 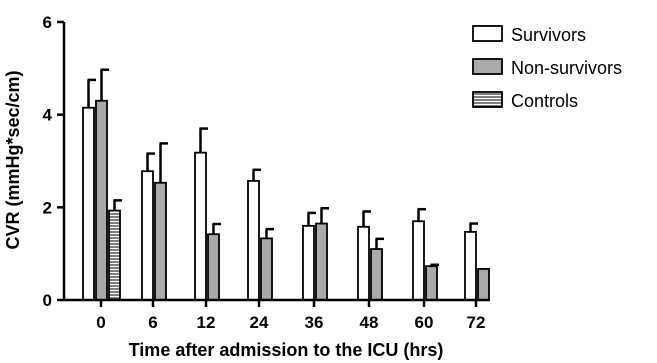 I want to click on y-tick-label: 6, so click(x=47, y=22).